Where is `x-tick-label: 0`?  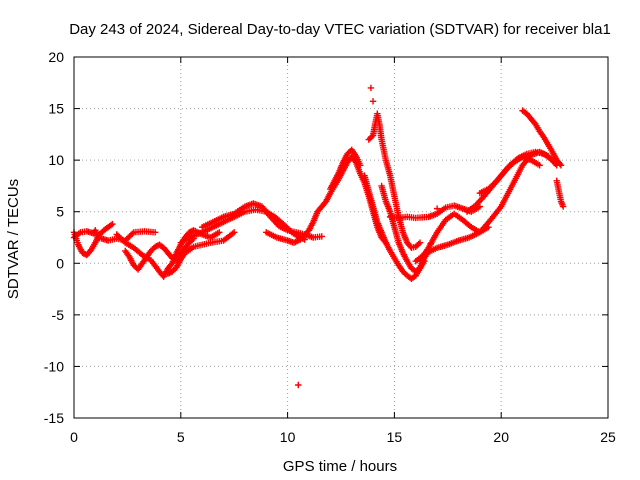 x-tick-label: 0 is located at coordinates (74, 437).